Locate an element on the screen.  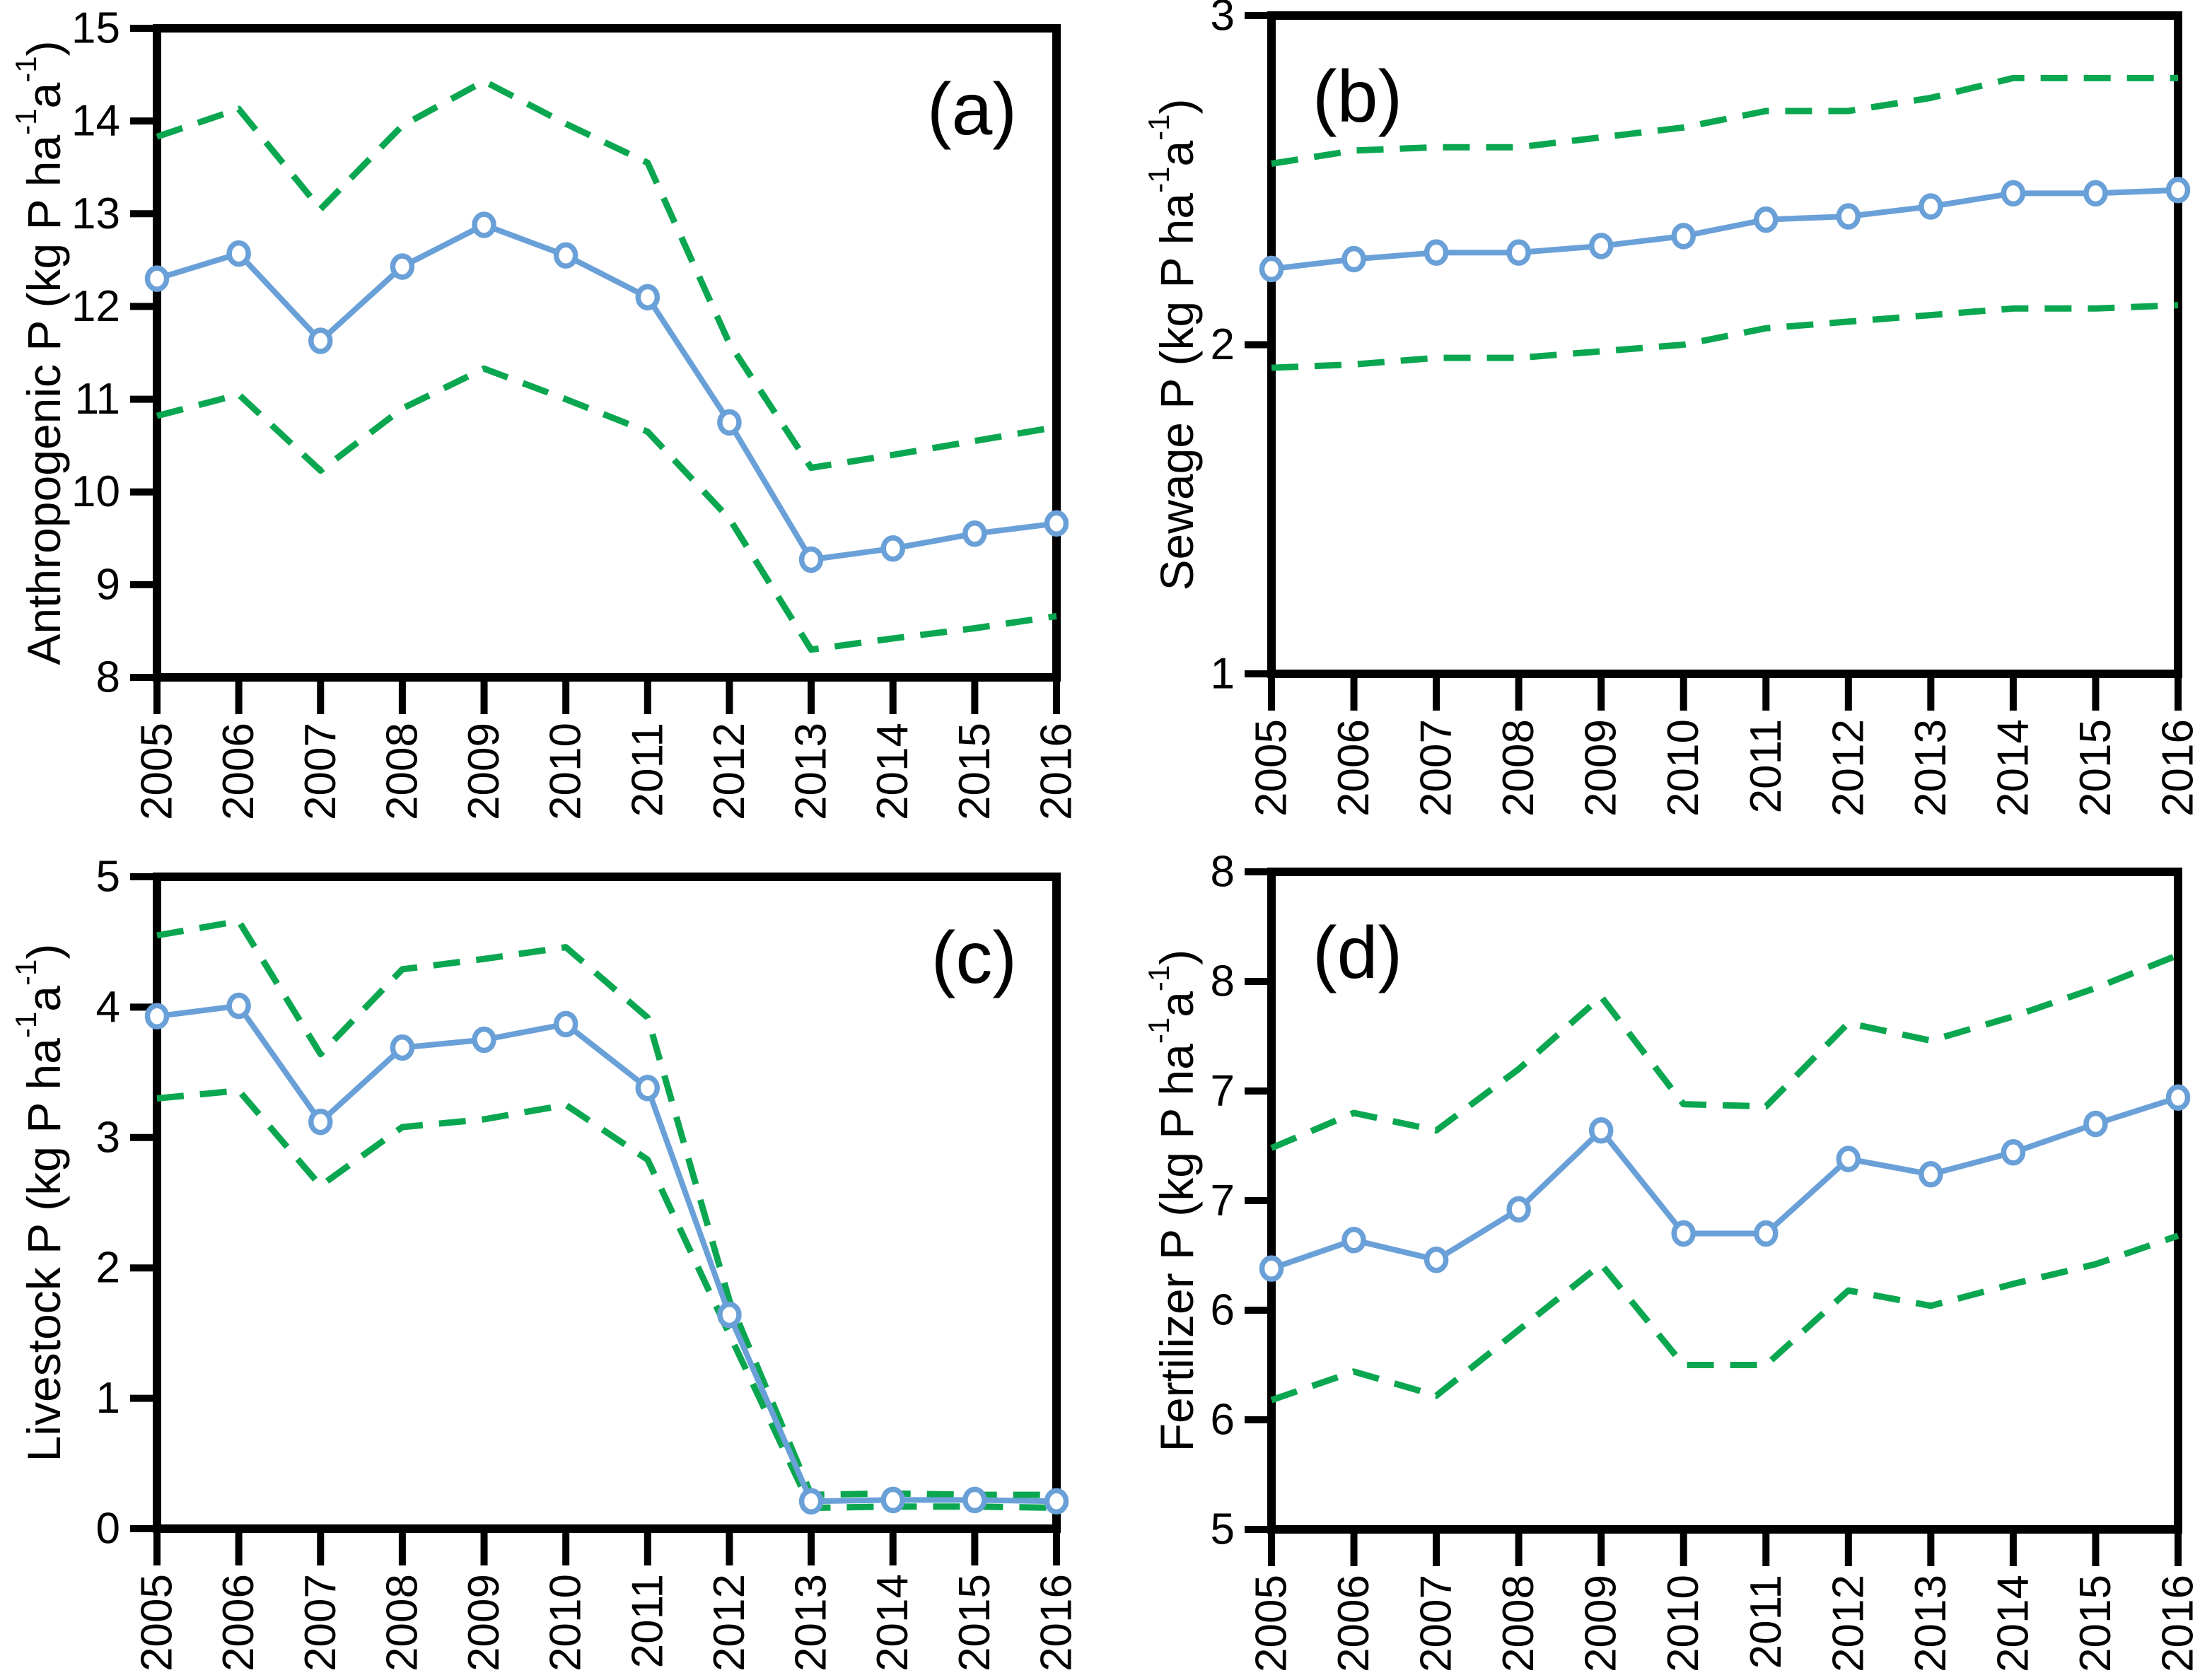
y-tick-label: 14 is located at coordinates (95, 121).